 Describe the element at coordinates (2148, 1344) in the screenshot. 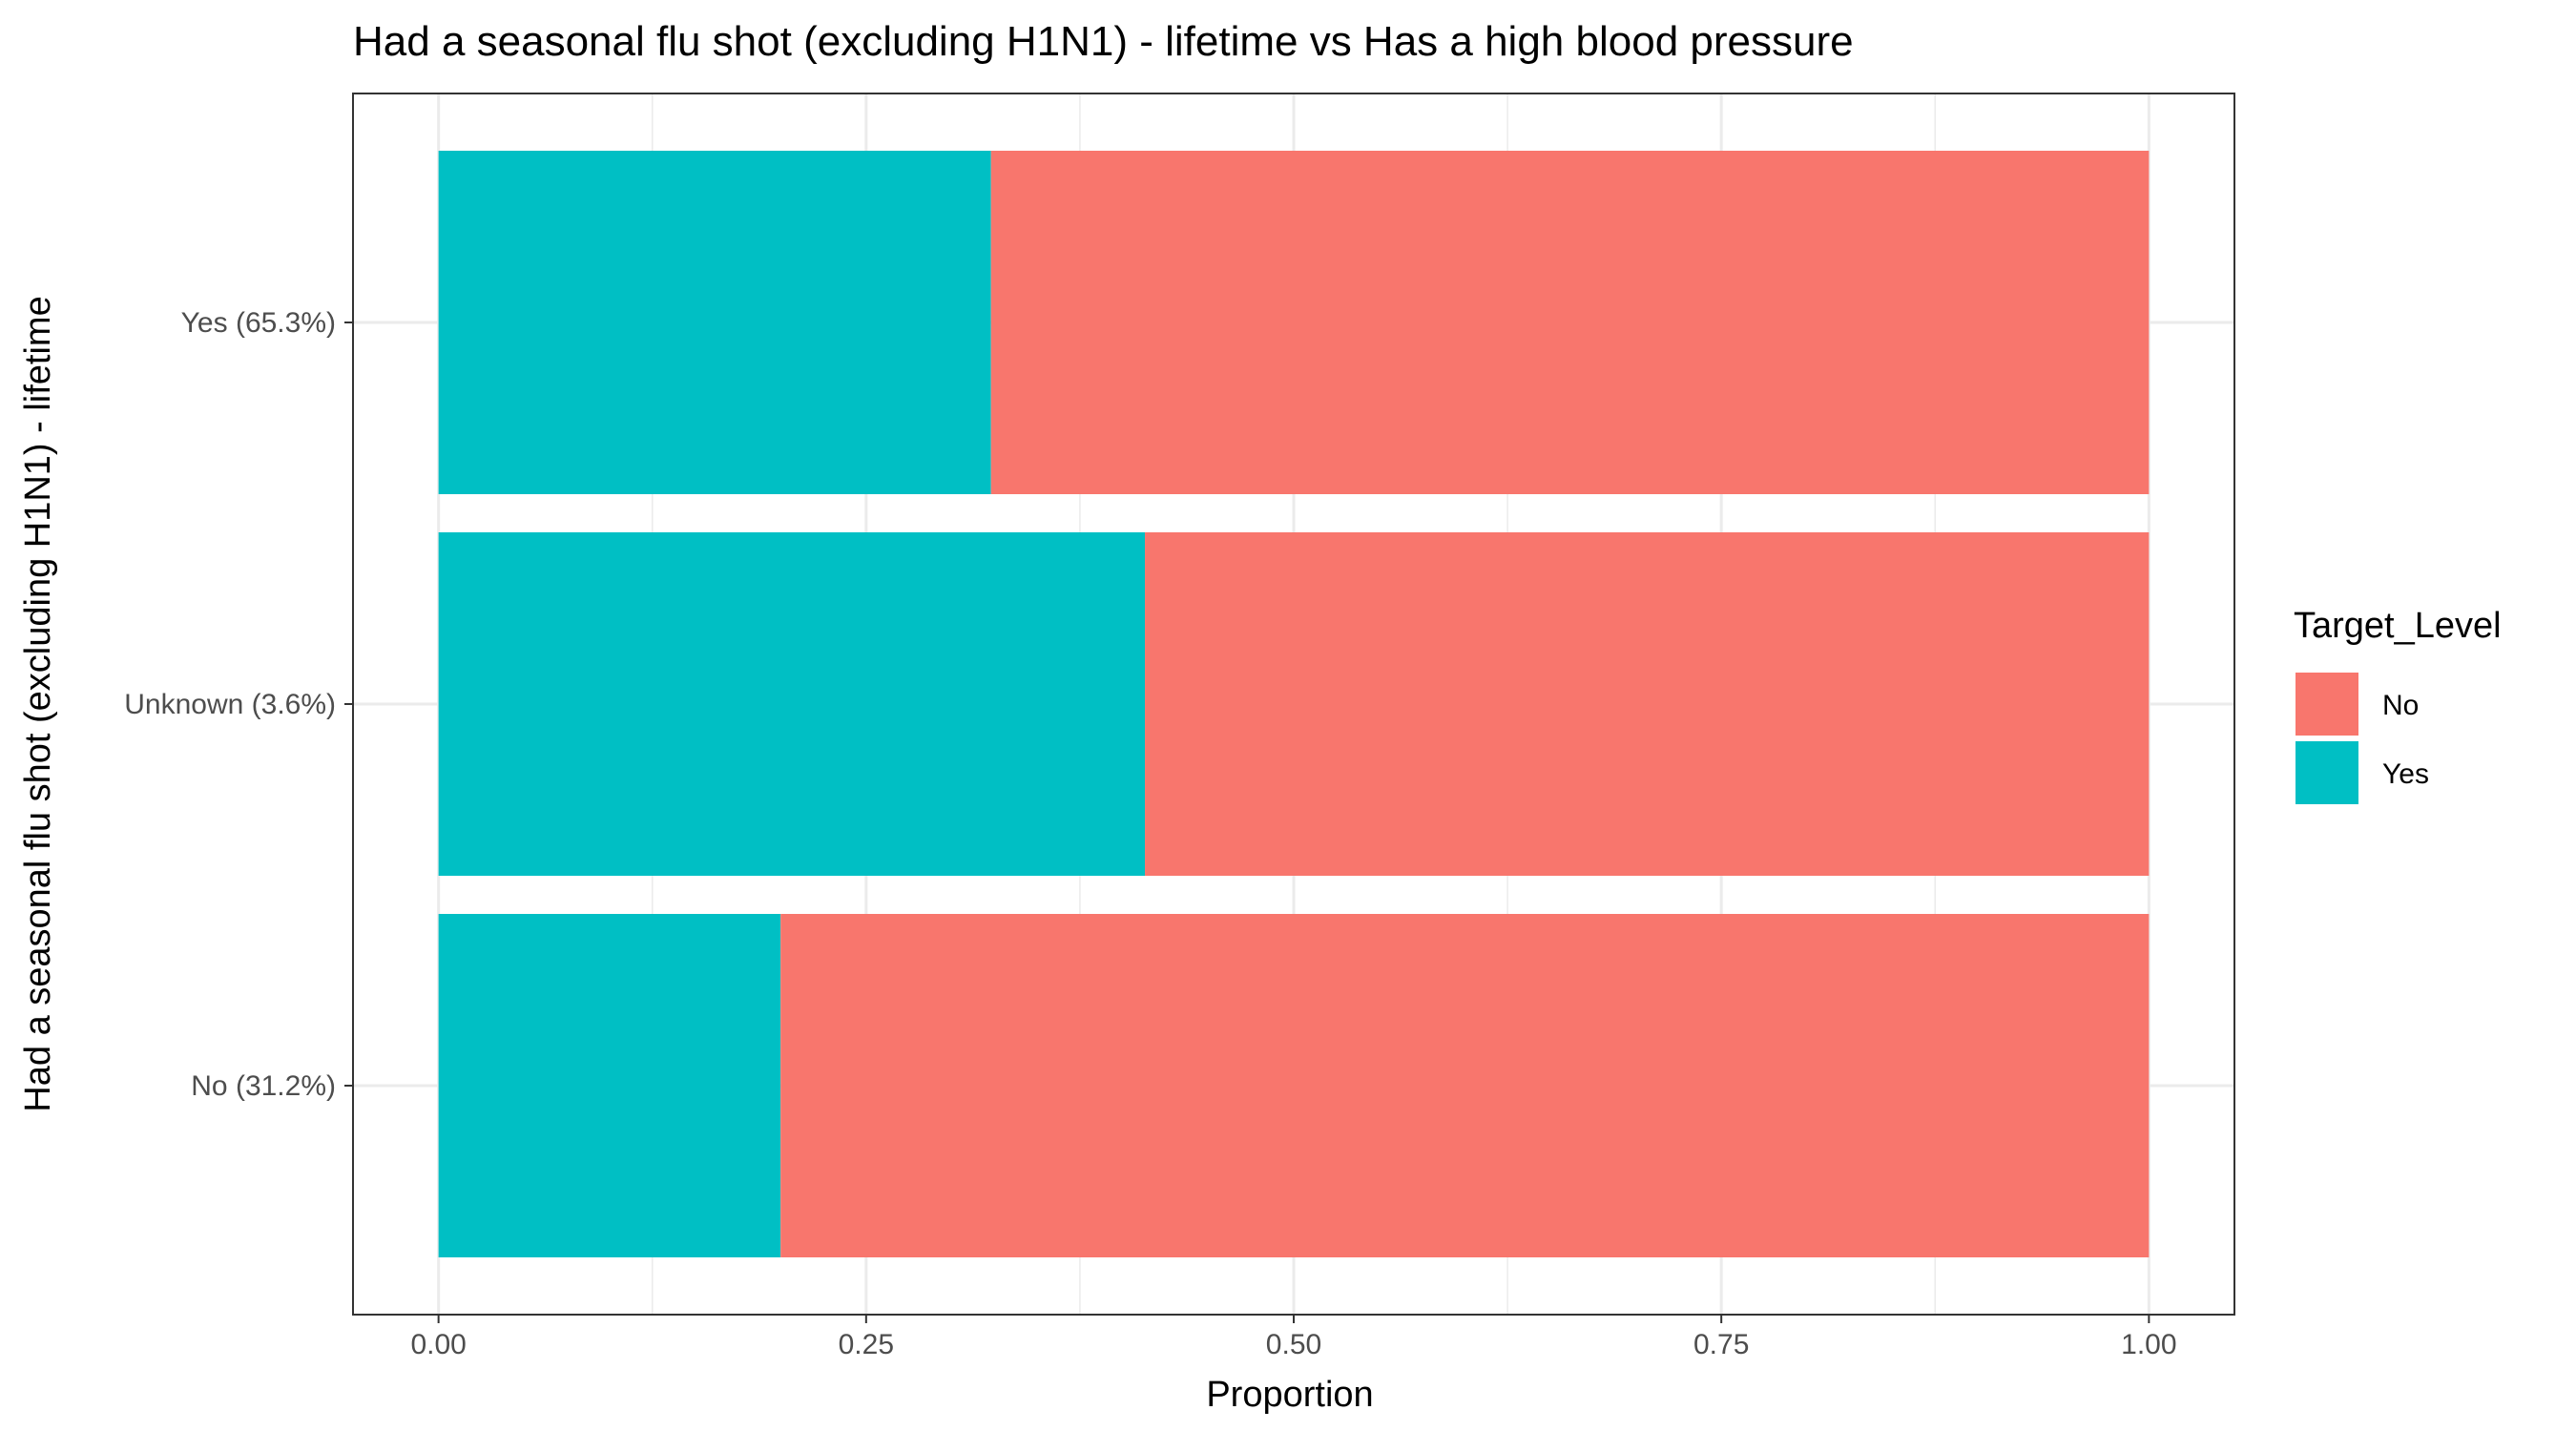

I see `x-tick-label: 1.00` at that location.